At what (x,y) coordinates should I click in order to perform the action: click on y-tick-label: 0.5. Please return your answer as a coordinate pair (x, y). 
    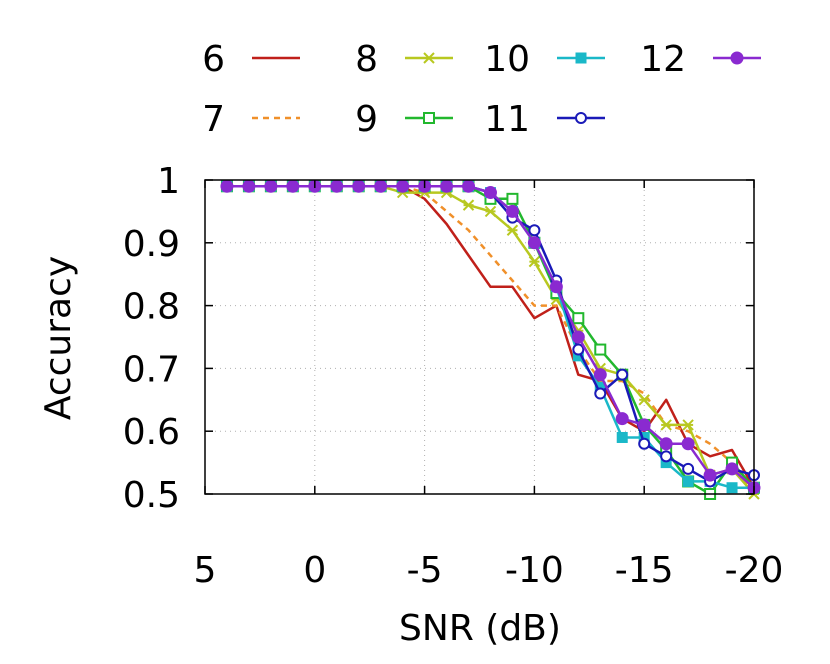
    Looking at the image, I should click on (151, 495).